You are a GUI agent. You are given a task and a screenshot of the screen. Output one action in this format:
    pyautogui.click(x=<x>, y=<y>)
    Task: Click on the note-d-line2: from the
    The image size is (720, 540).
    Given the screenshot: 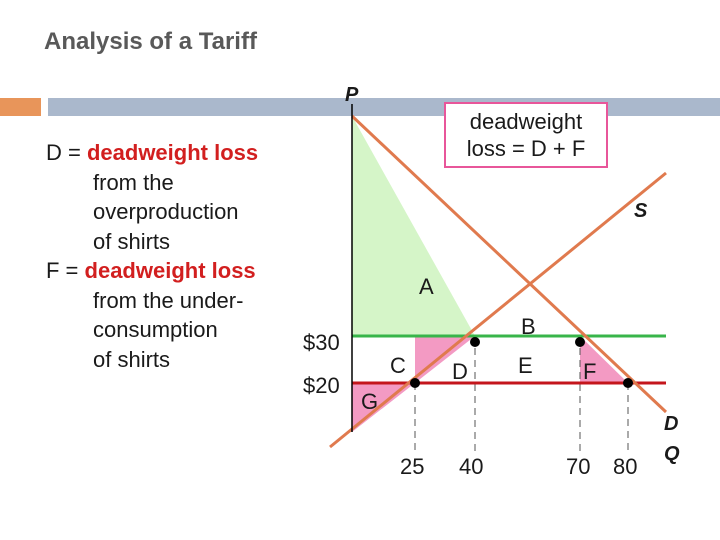 What is the action you would take?
    pyautogui.click(x=133, y=182)
    